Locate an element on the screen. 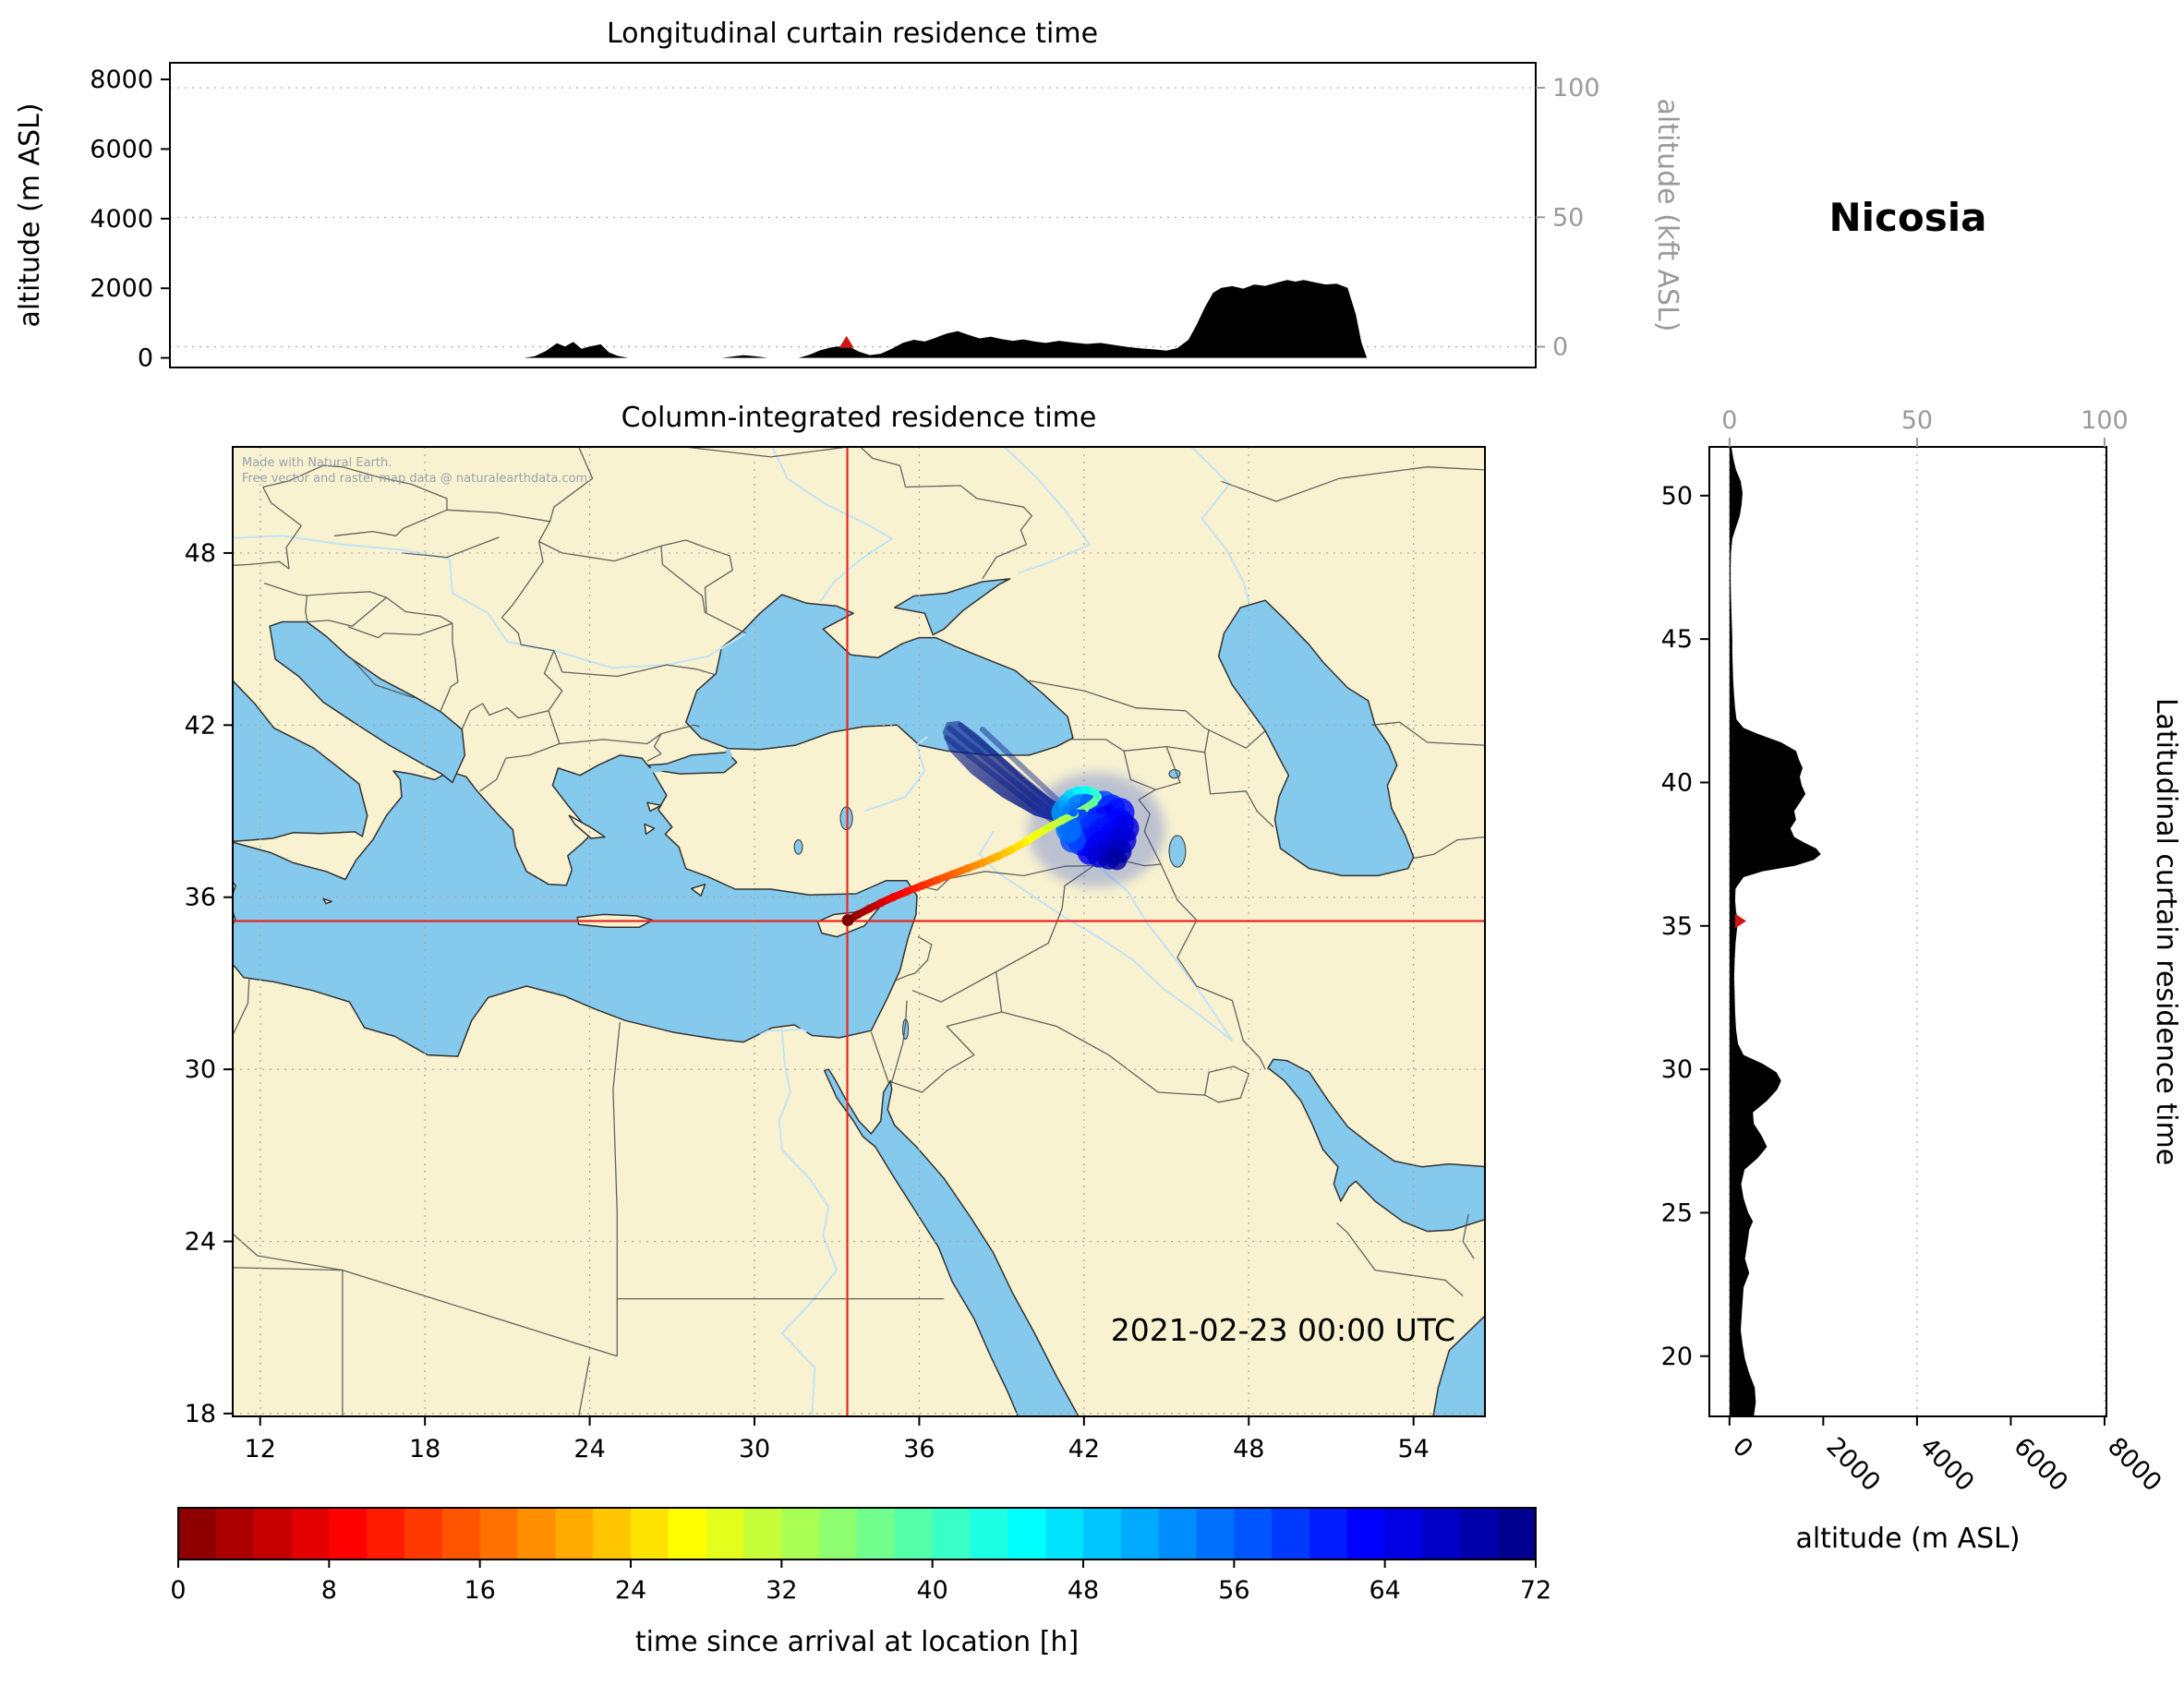  colorbar-label: time since arrival at location [h] is located at coordinates (857, 1642).